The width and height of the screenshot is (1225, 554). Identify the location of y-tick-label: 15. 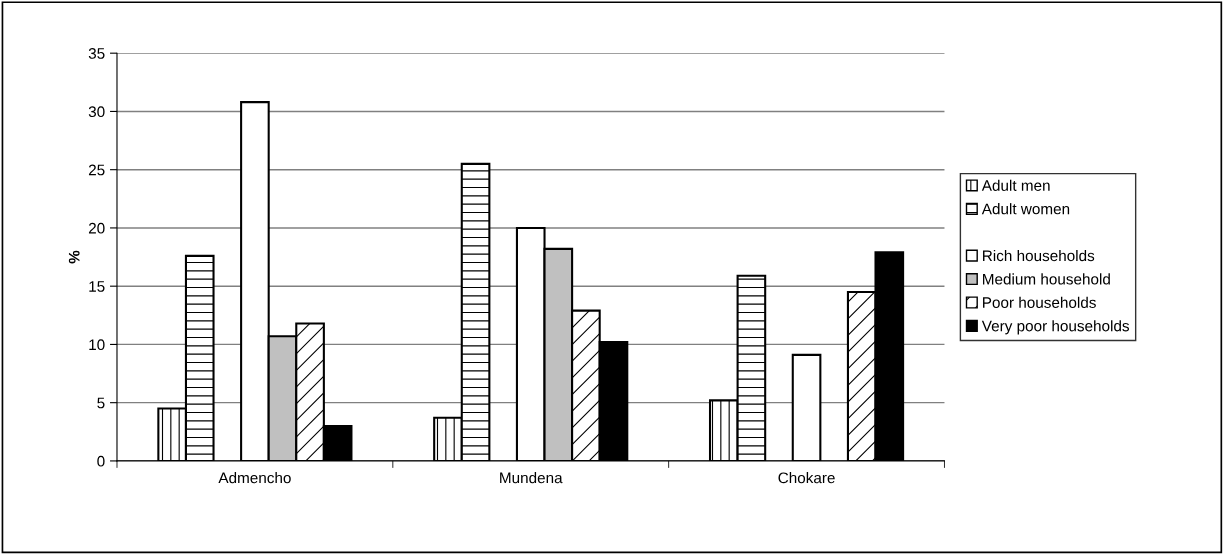
(97, 286).